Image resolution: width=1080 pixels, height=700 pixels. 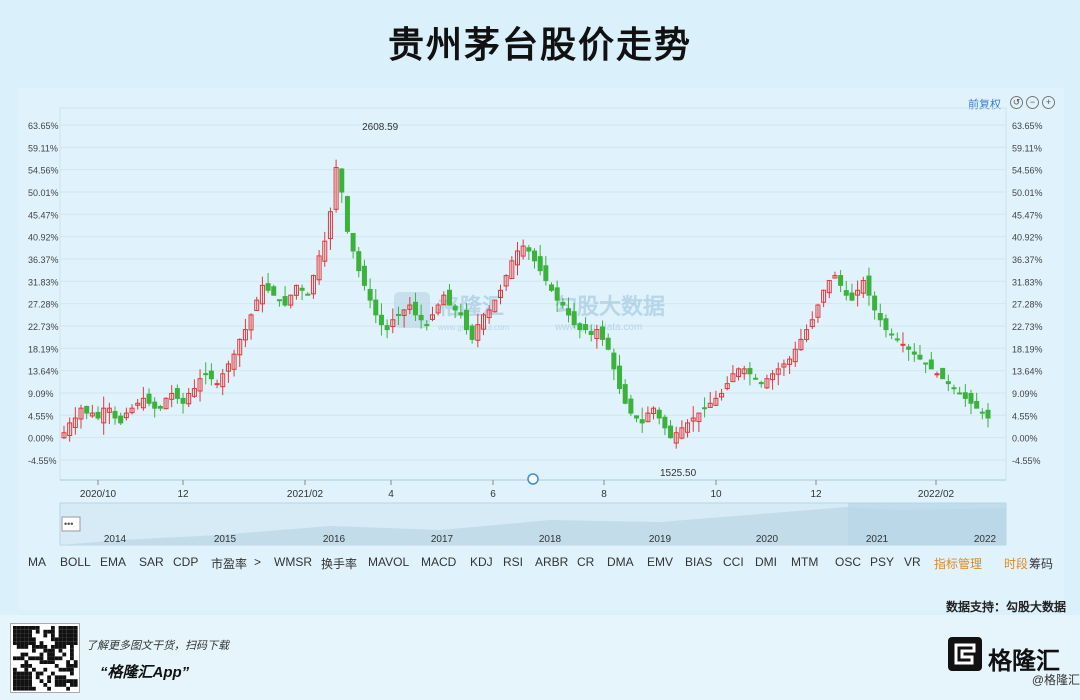 What do you see at coordinates (339, 564) in the screenshot?
I see `indicator-item: 换手率` at bounding box center [339, 564].